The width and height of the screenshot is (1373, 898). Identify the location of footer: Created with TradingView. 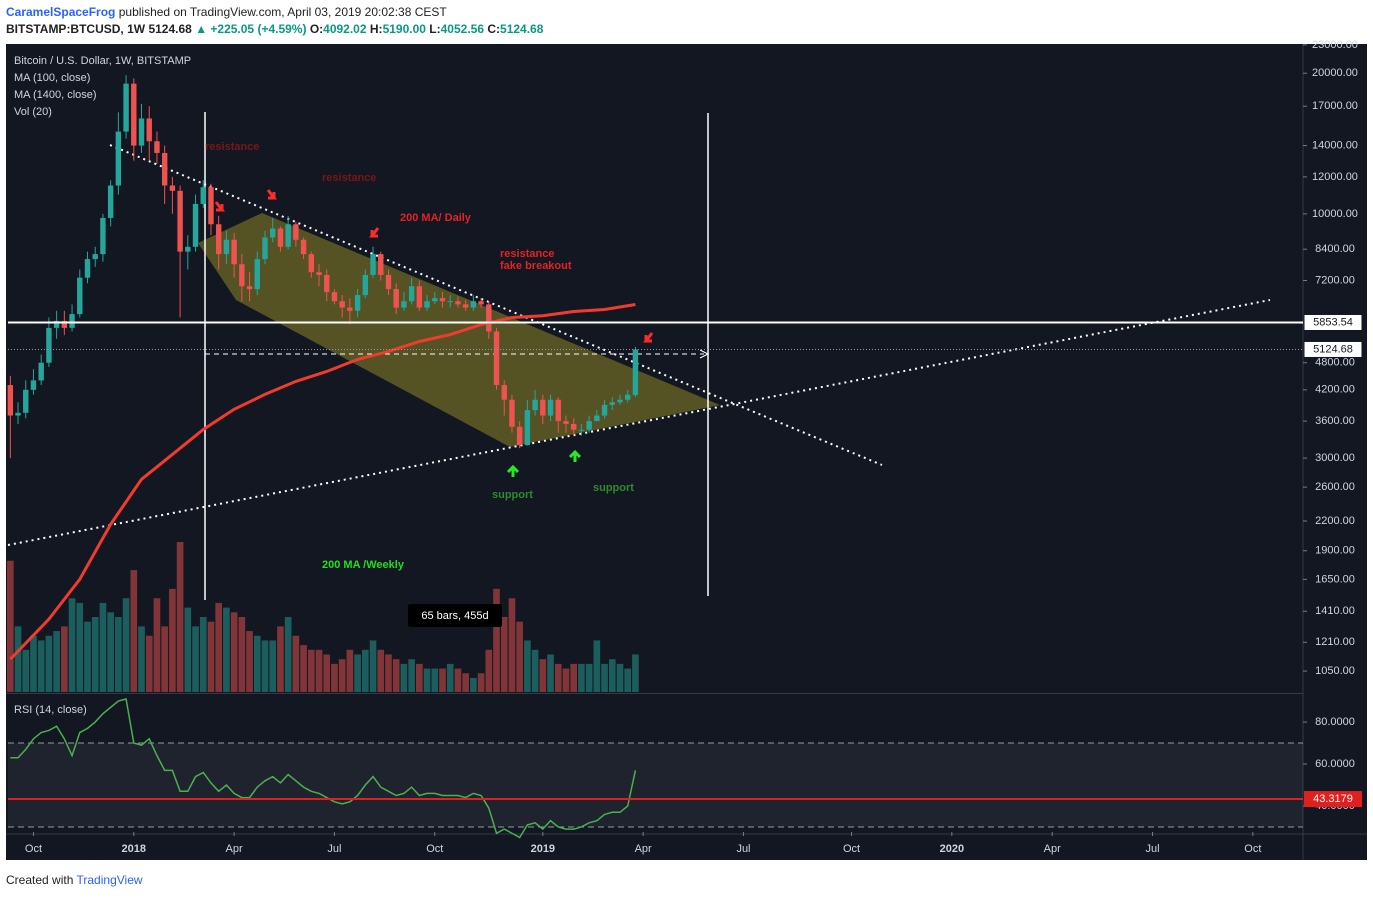
(74, 880).